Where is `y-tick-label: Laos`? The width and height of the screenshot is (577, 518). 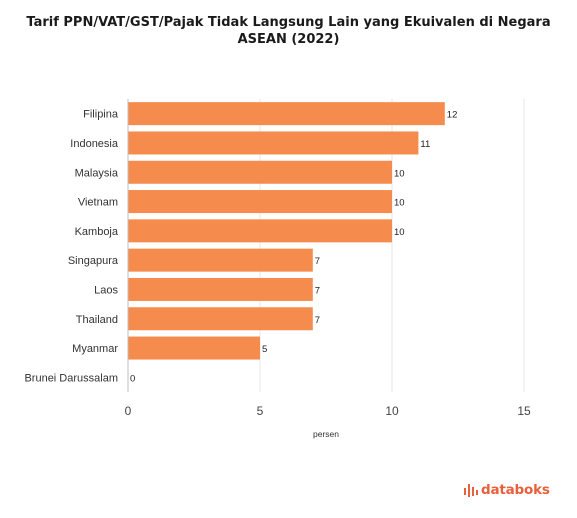 y-tick-label: Laos is located at coordinates (106, 290).